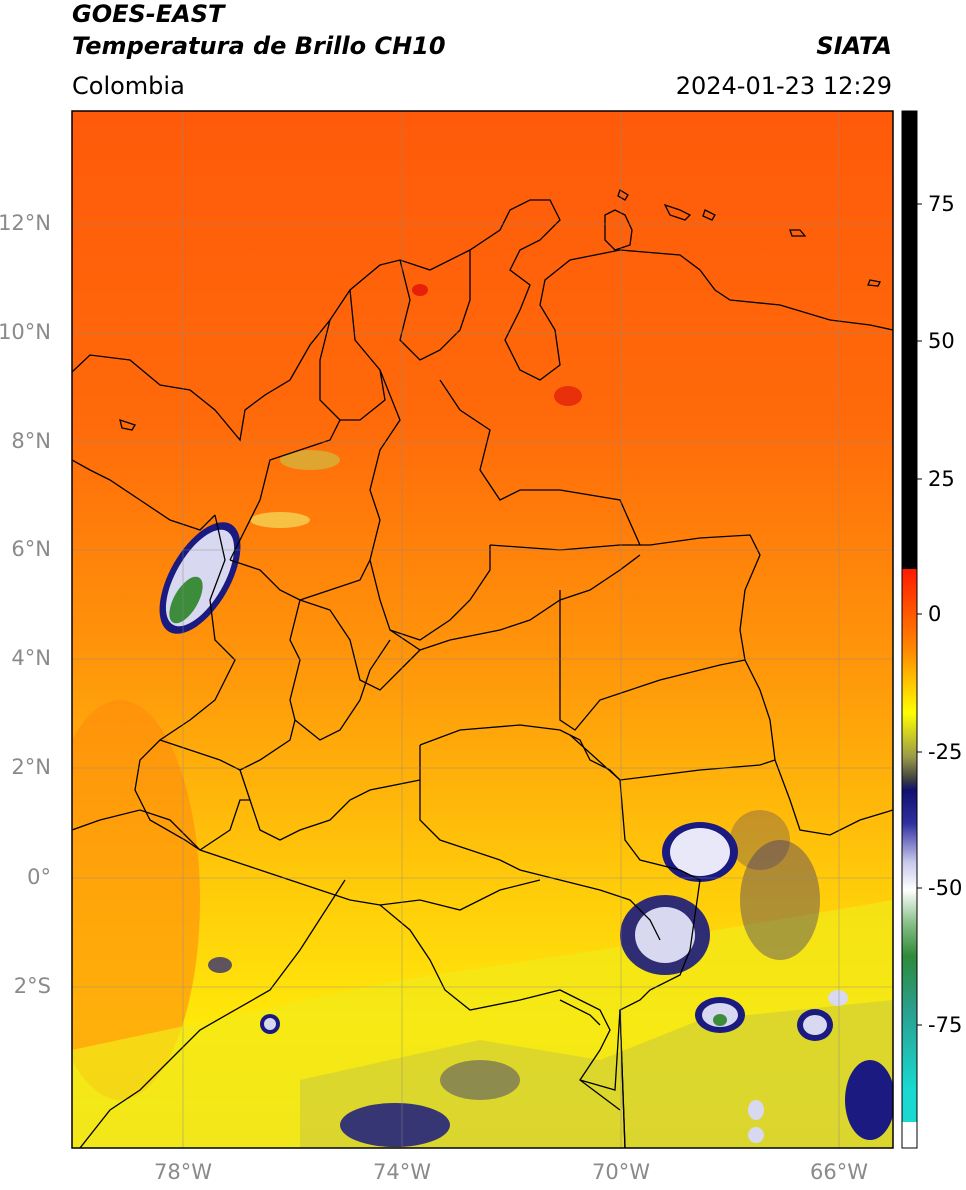 The image size is (966, 1190). What do you see at coordinates (839, 1172) in the screenshot?
I see `lon-label-66w: 66°W` at bounding box center [839, 1172].